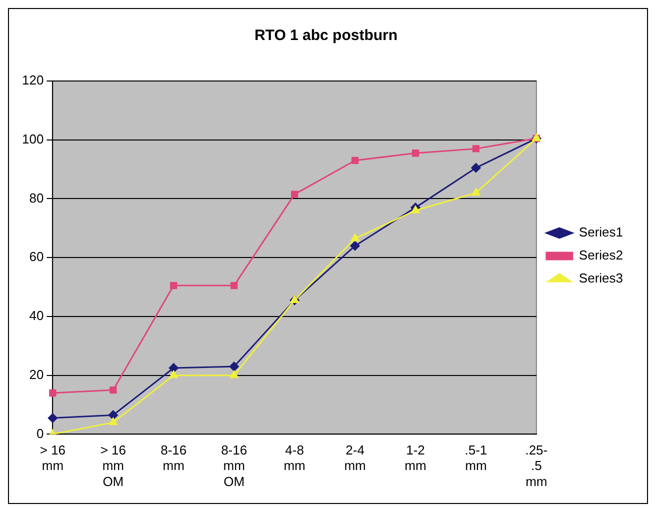 The image size is (656, 512). Describe the element at coordinates (355, 458) in the screenshot. I see `x-tick-label: 2-4 mm` at that location.